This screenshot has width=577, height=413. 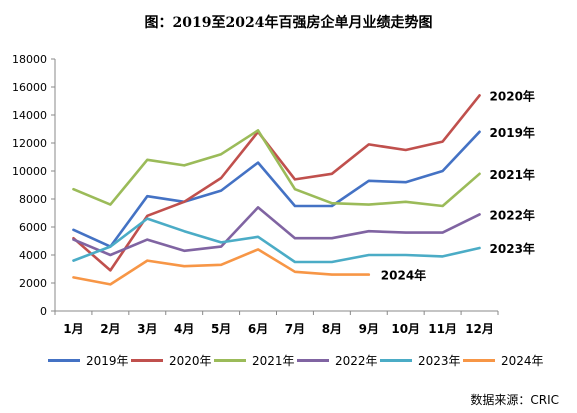 I want to click on y-tick-label: 14000, so click(x=29, y=115).